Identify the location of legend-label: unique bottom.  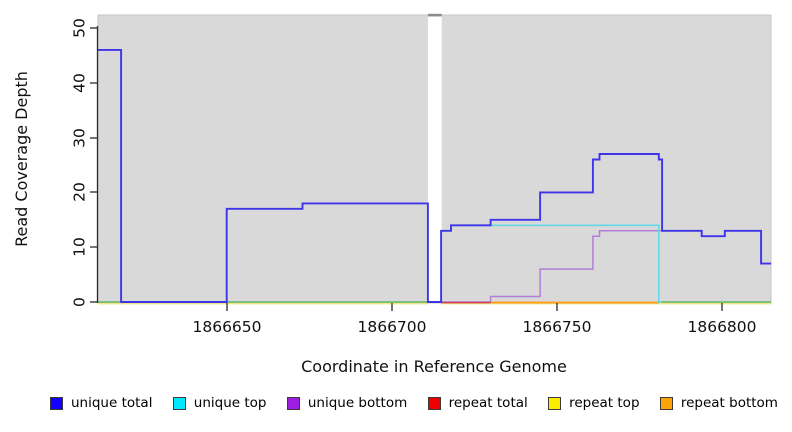
(357, 403).